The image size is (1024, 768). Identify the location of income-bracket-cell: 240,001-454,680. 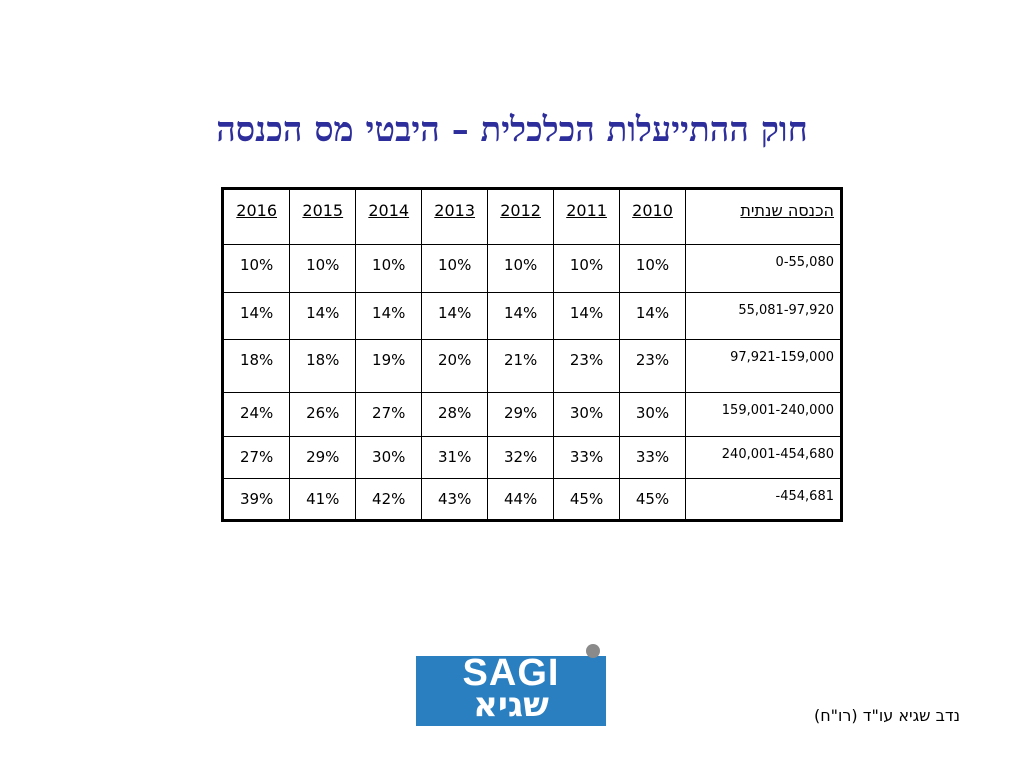
(763, 457).